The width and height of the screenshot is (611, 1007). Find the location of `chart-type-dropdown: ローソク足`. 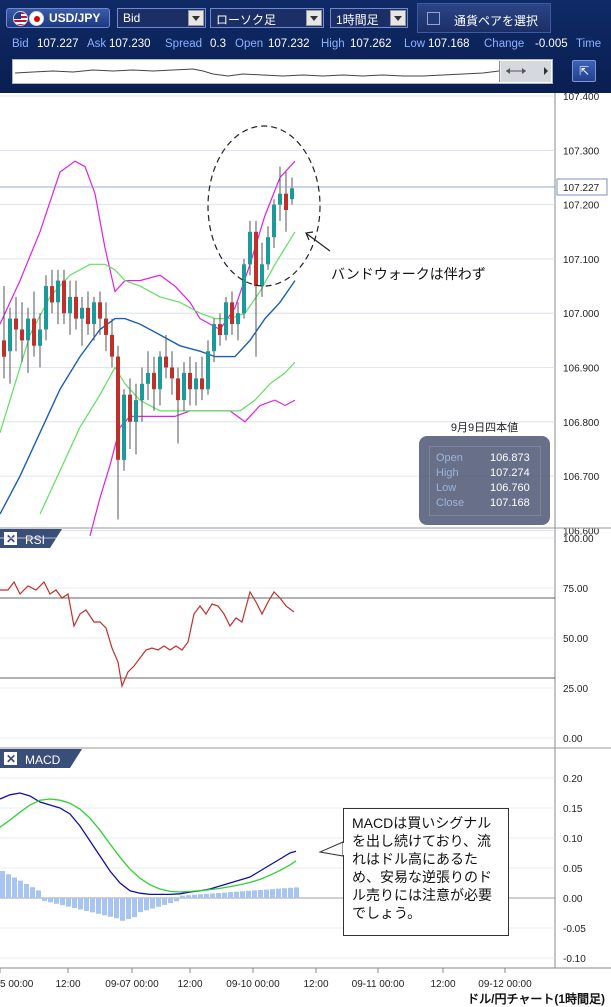

chart-type-dropdown: ローソク足 is located at coordinates (267, 18).